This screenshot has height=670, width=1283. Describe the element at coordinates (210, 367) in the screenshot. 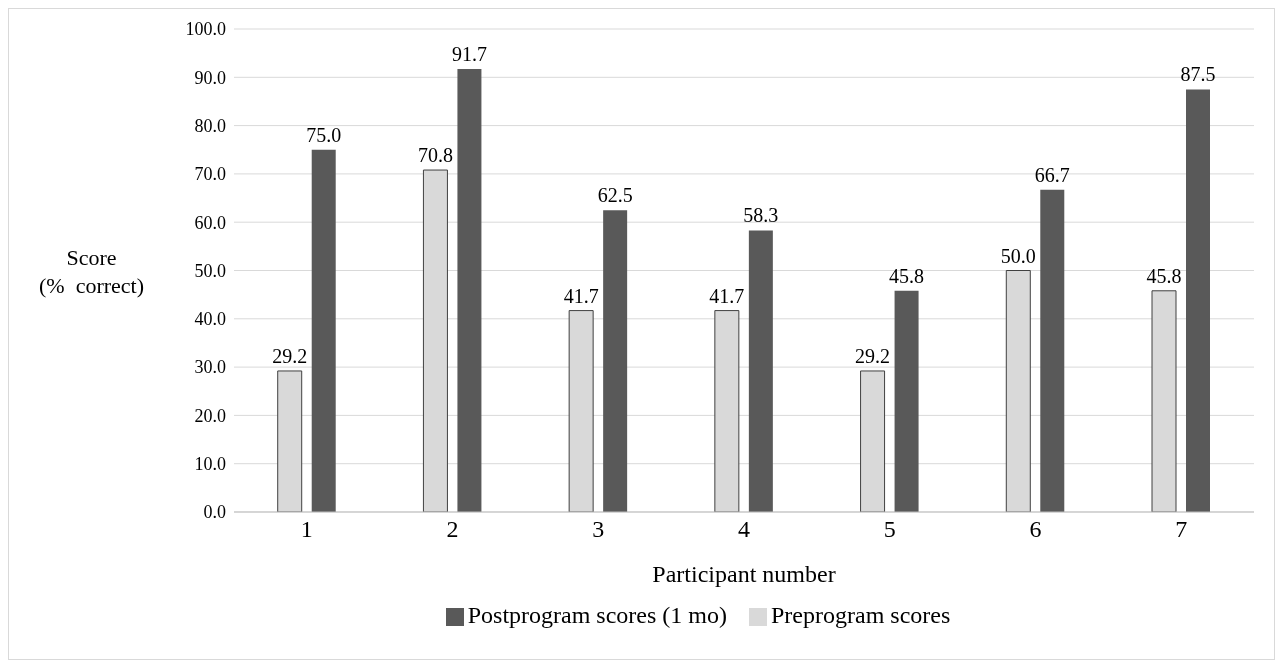

I see `y-tick-label: 30.0` at that location.